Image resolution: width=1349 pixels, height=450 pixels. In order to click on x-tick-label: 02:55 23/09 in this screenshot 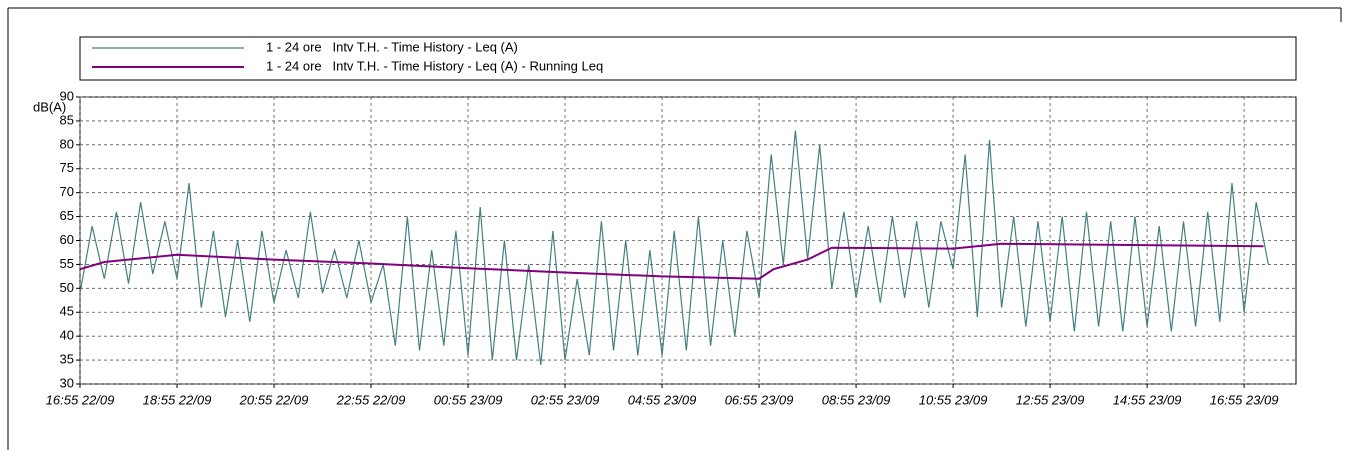, I will do `click(565, 399)`.